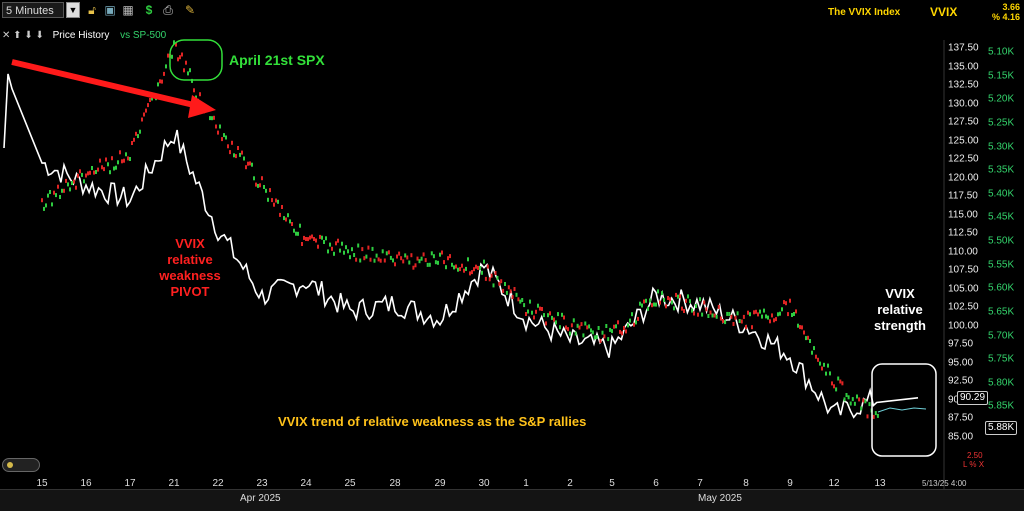 The image size is (1024, 511). I want to click on save-icon: ▣, so click(110, 10).